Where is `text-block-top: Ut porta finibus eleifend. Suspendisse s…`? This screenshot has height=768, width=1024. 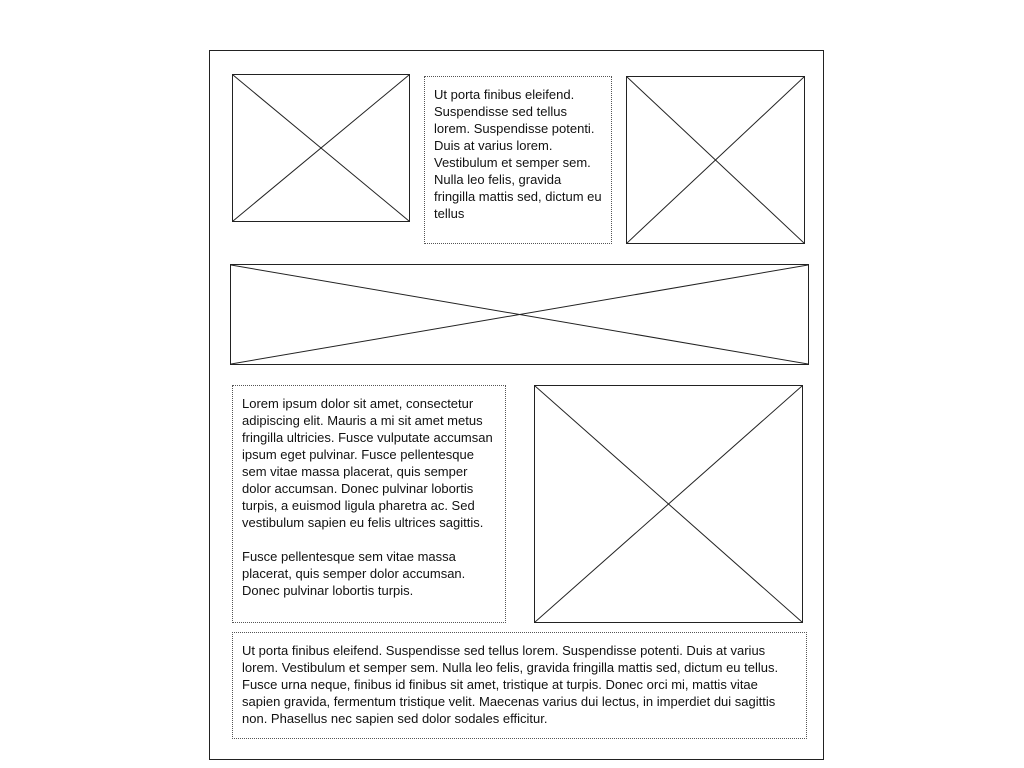
text-block-top: Ut porta finibus eleifend. Suspendisse s… is located at coordinates (518, 160).